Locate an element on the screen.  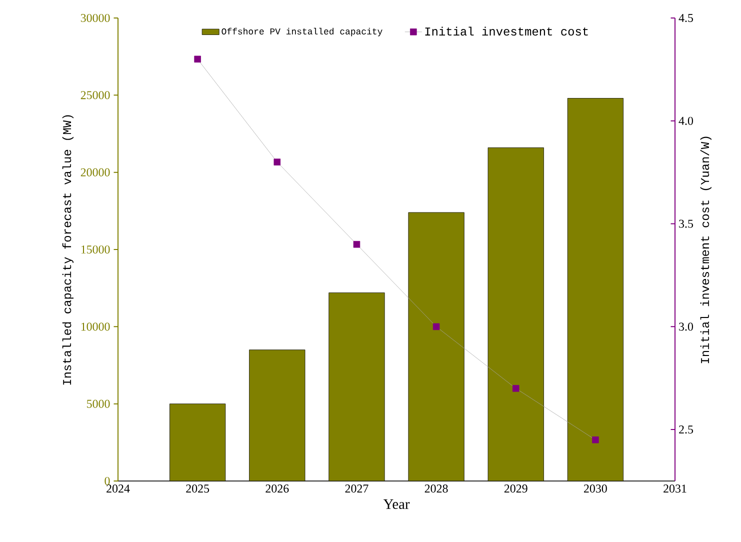
y-tick-label: 10000 is located at coordinates (95, 326).